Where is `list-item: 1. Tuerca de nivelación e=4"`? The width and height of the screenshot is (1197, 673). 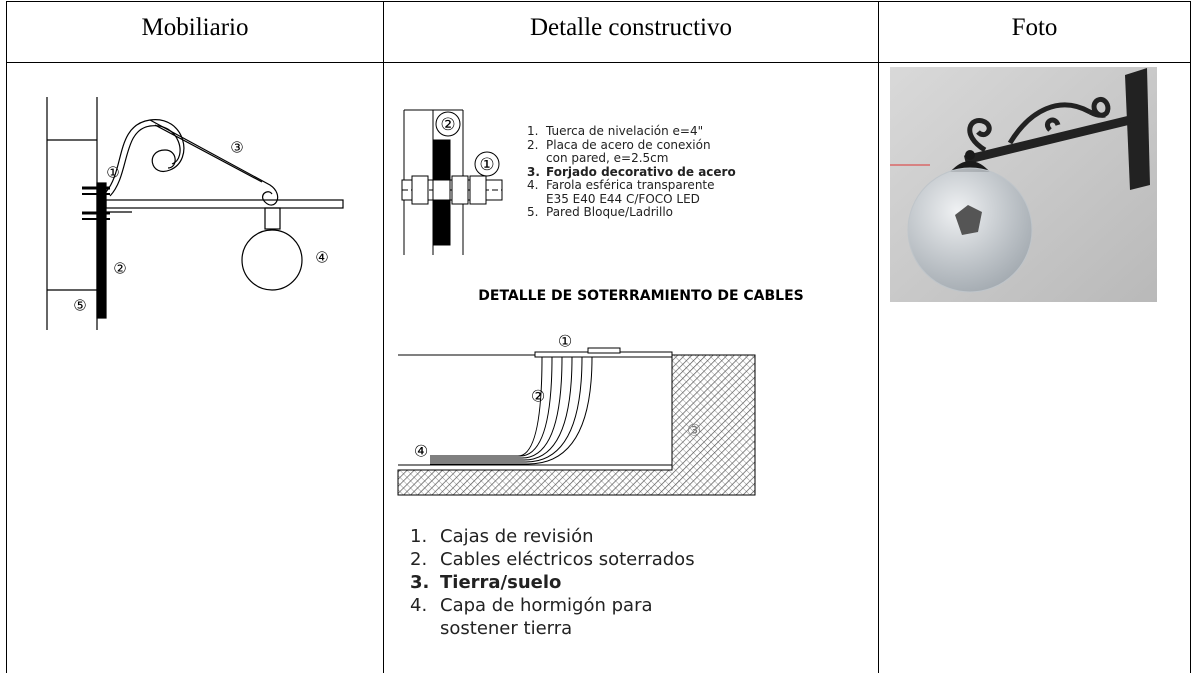 list-item: 1. Tuerca de nivelación e=4" is located at coordinates (657, 131).